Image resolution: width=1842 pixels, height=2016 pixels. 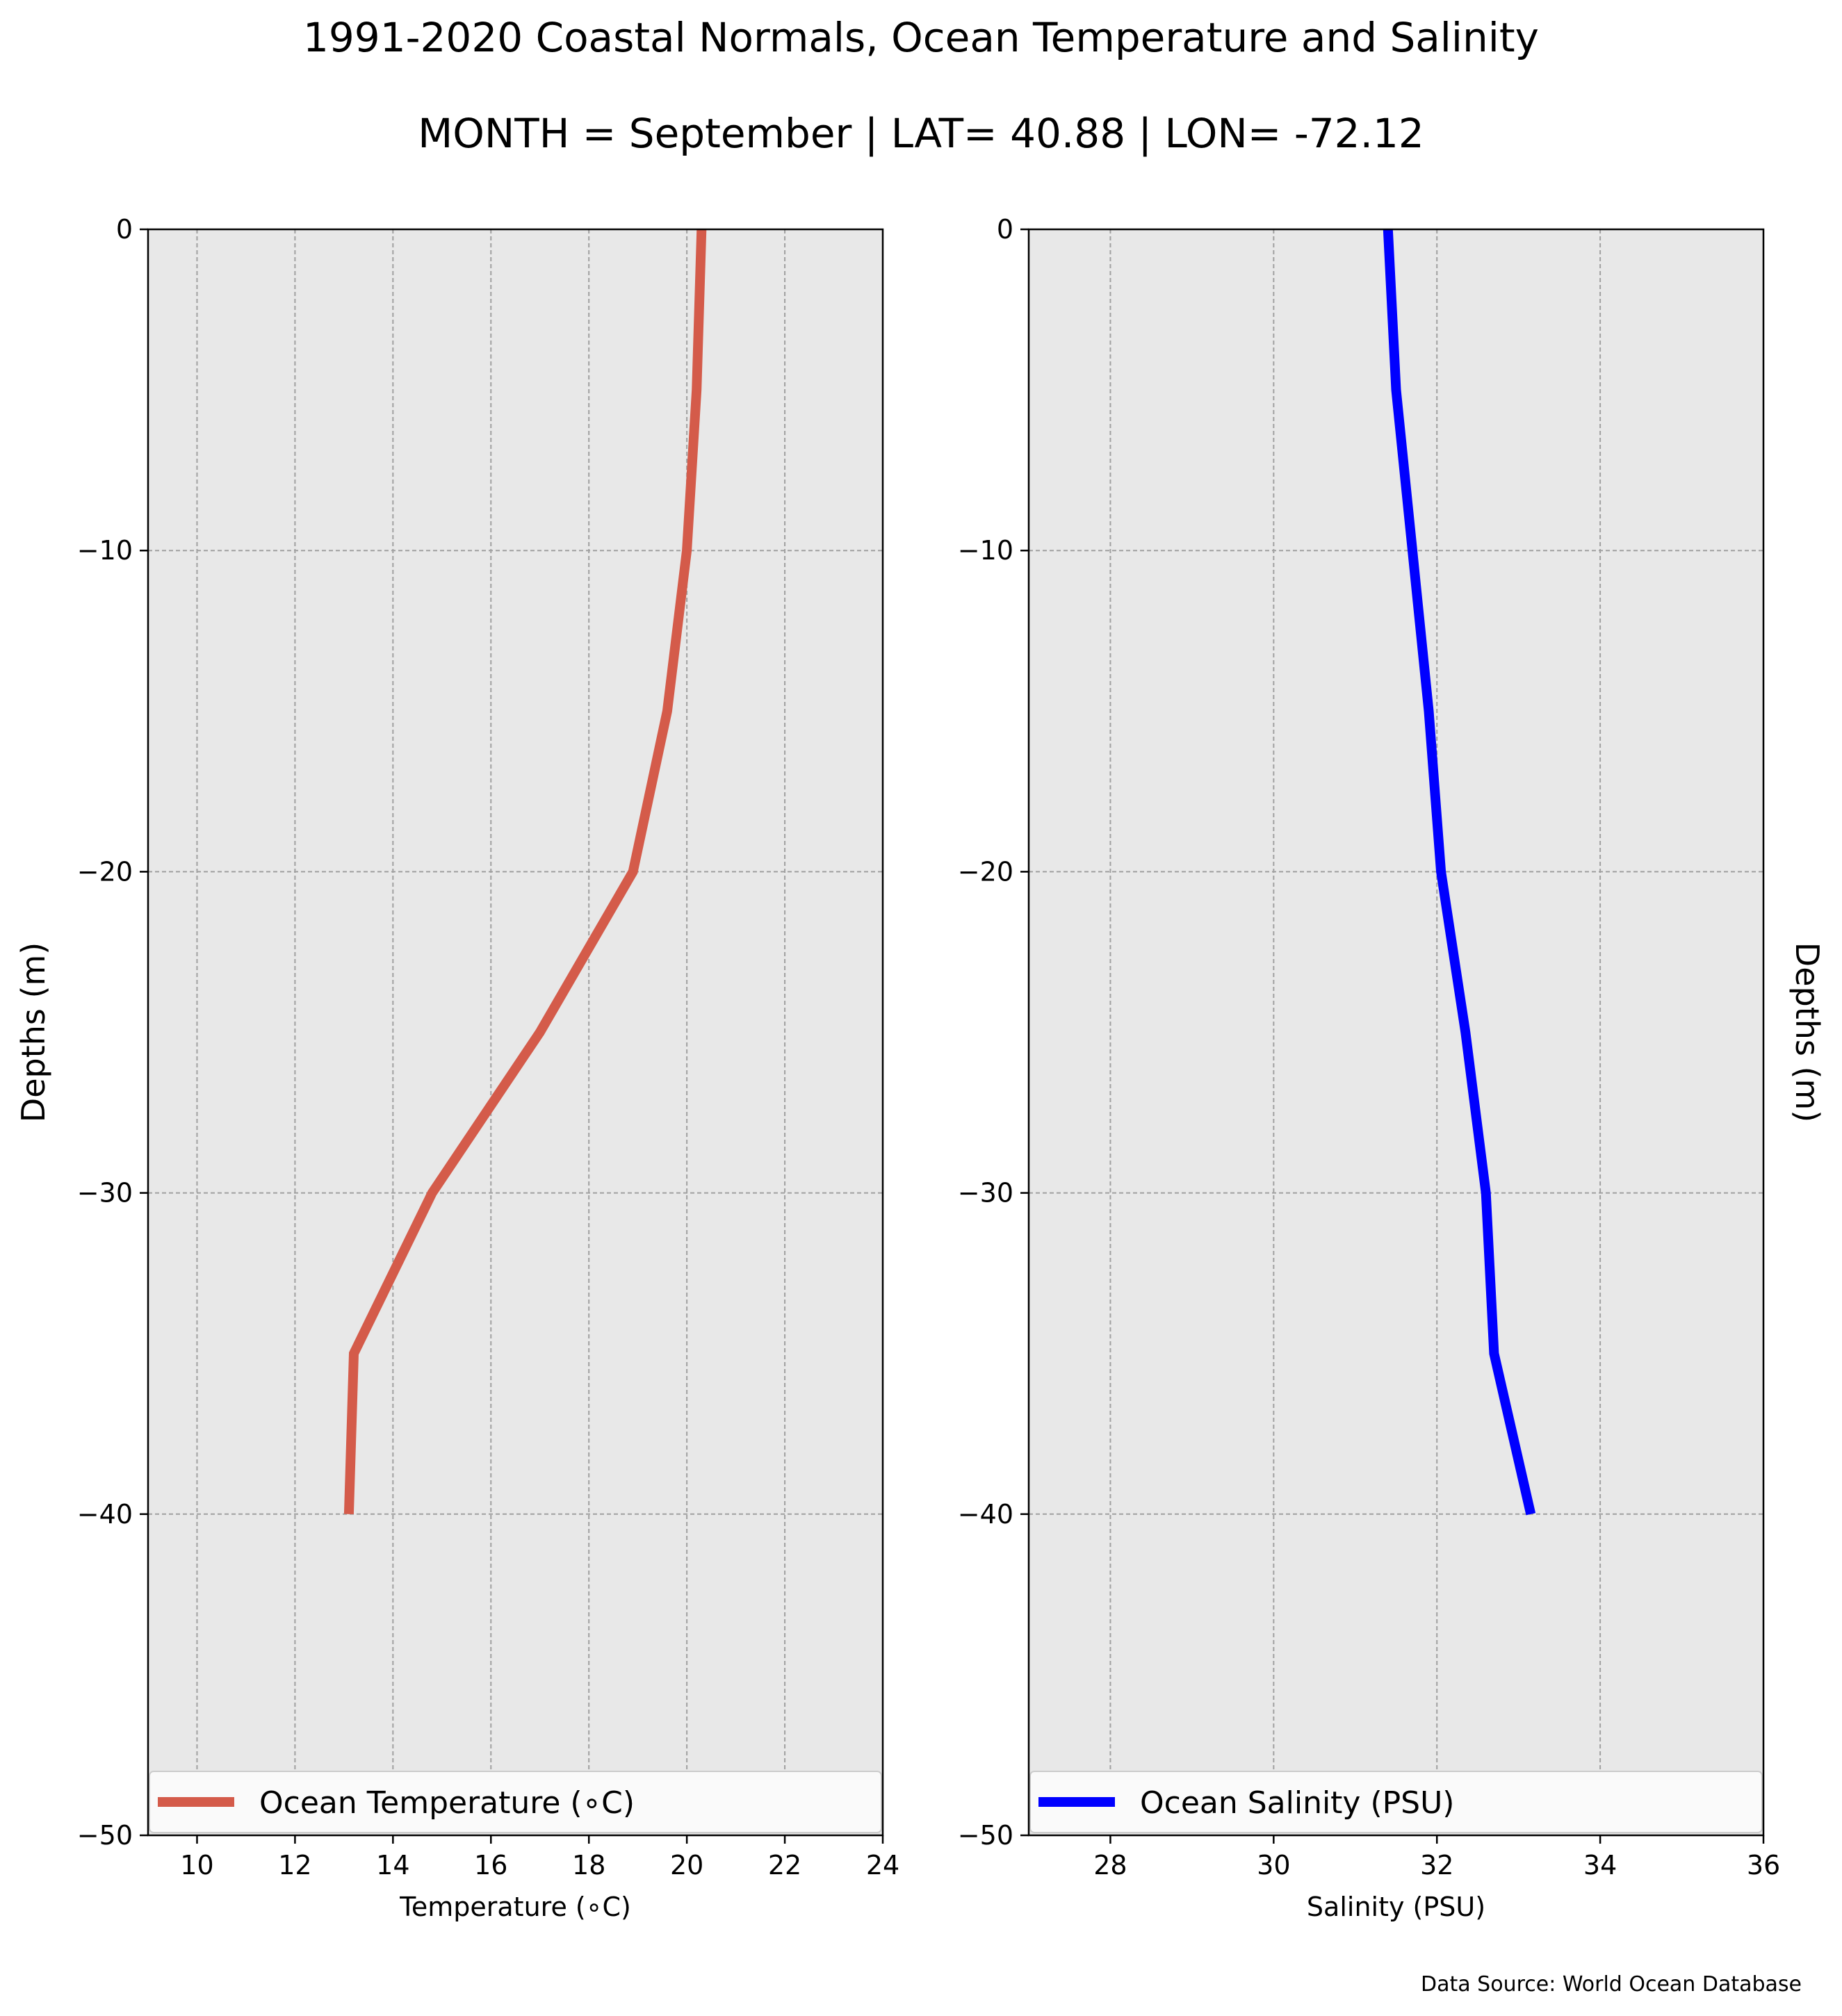 I want to click on legend-label: Ocean Temperature (∘C), so click(x=447, y=1803).